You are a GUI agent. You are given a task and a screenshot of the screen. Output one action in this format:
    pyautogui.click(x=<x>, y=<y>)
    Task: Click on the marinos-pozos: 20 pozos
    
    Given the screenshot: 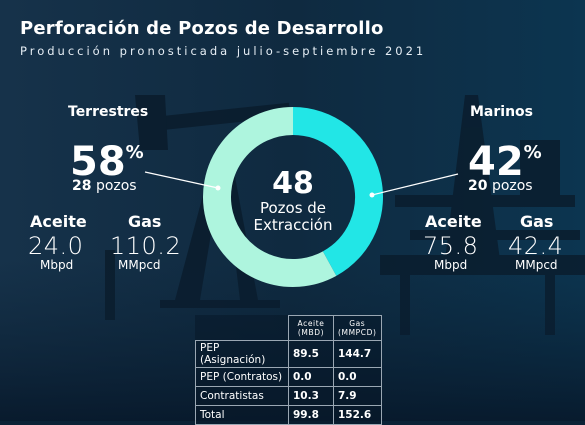 What is the action you would take?
    pyautogui.click(x=500, y=186)
    